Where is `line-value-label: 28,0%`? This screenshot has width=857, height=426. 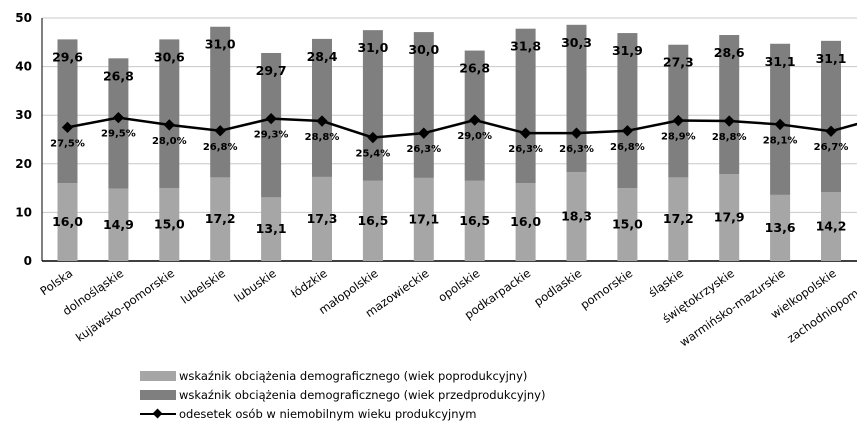
line-value-label: 28,0% is located at coordinates (169, 141).